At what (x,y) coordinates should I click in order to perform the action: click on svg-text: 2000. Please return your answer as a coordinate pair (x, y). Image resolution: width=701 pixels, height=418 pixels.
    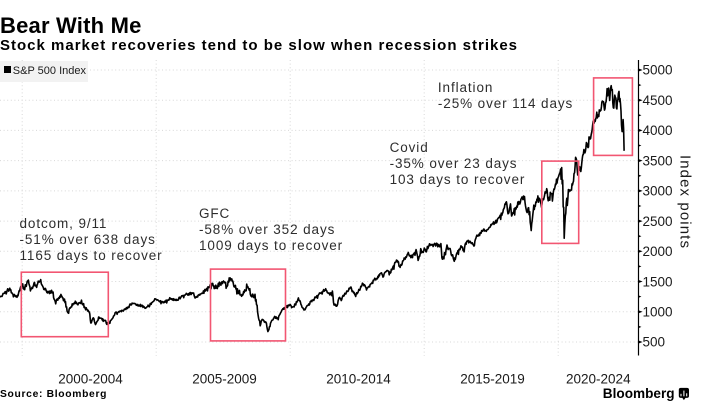
    Looking at the image, I should click on (658, 251).